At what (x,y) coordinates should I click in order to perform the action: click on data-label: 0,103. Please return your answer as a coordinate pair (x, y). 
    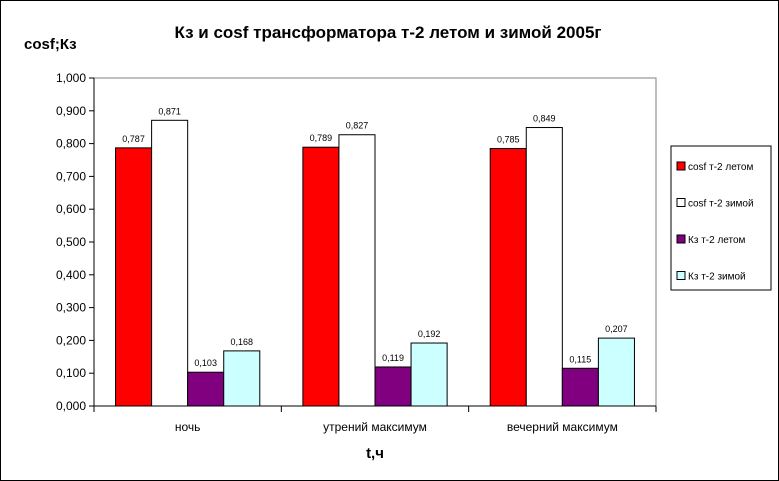
    Looking at the image, I should click on (205, 363).